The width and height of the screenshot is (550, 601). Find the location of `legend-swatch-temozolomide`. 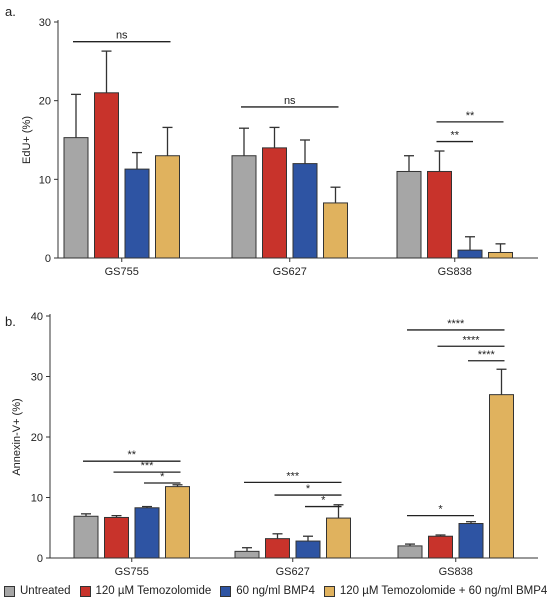

legend-swatch-temozolomide is located at coordinates (85, 591).